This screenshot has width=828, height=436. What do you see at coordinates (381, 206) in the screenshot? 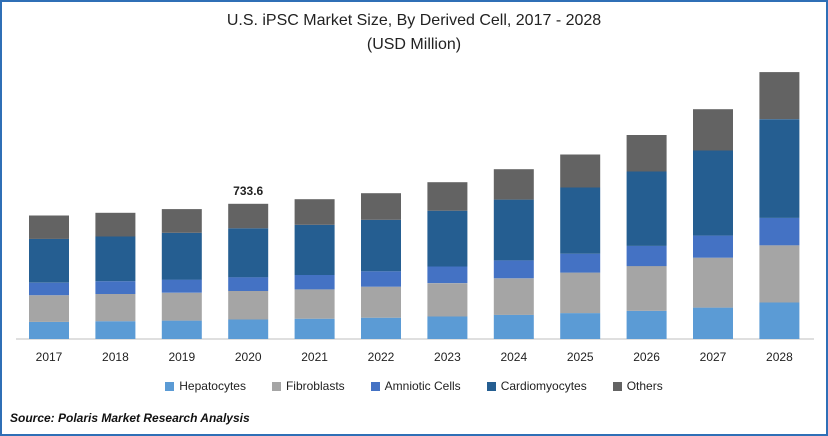
I see `bar-segment-others-2022` at bounding box center [381, 206].